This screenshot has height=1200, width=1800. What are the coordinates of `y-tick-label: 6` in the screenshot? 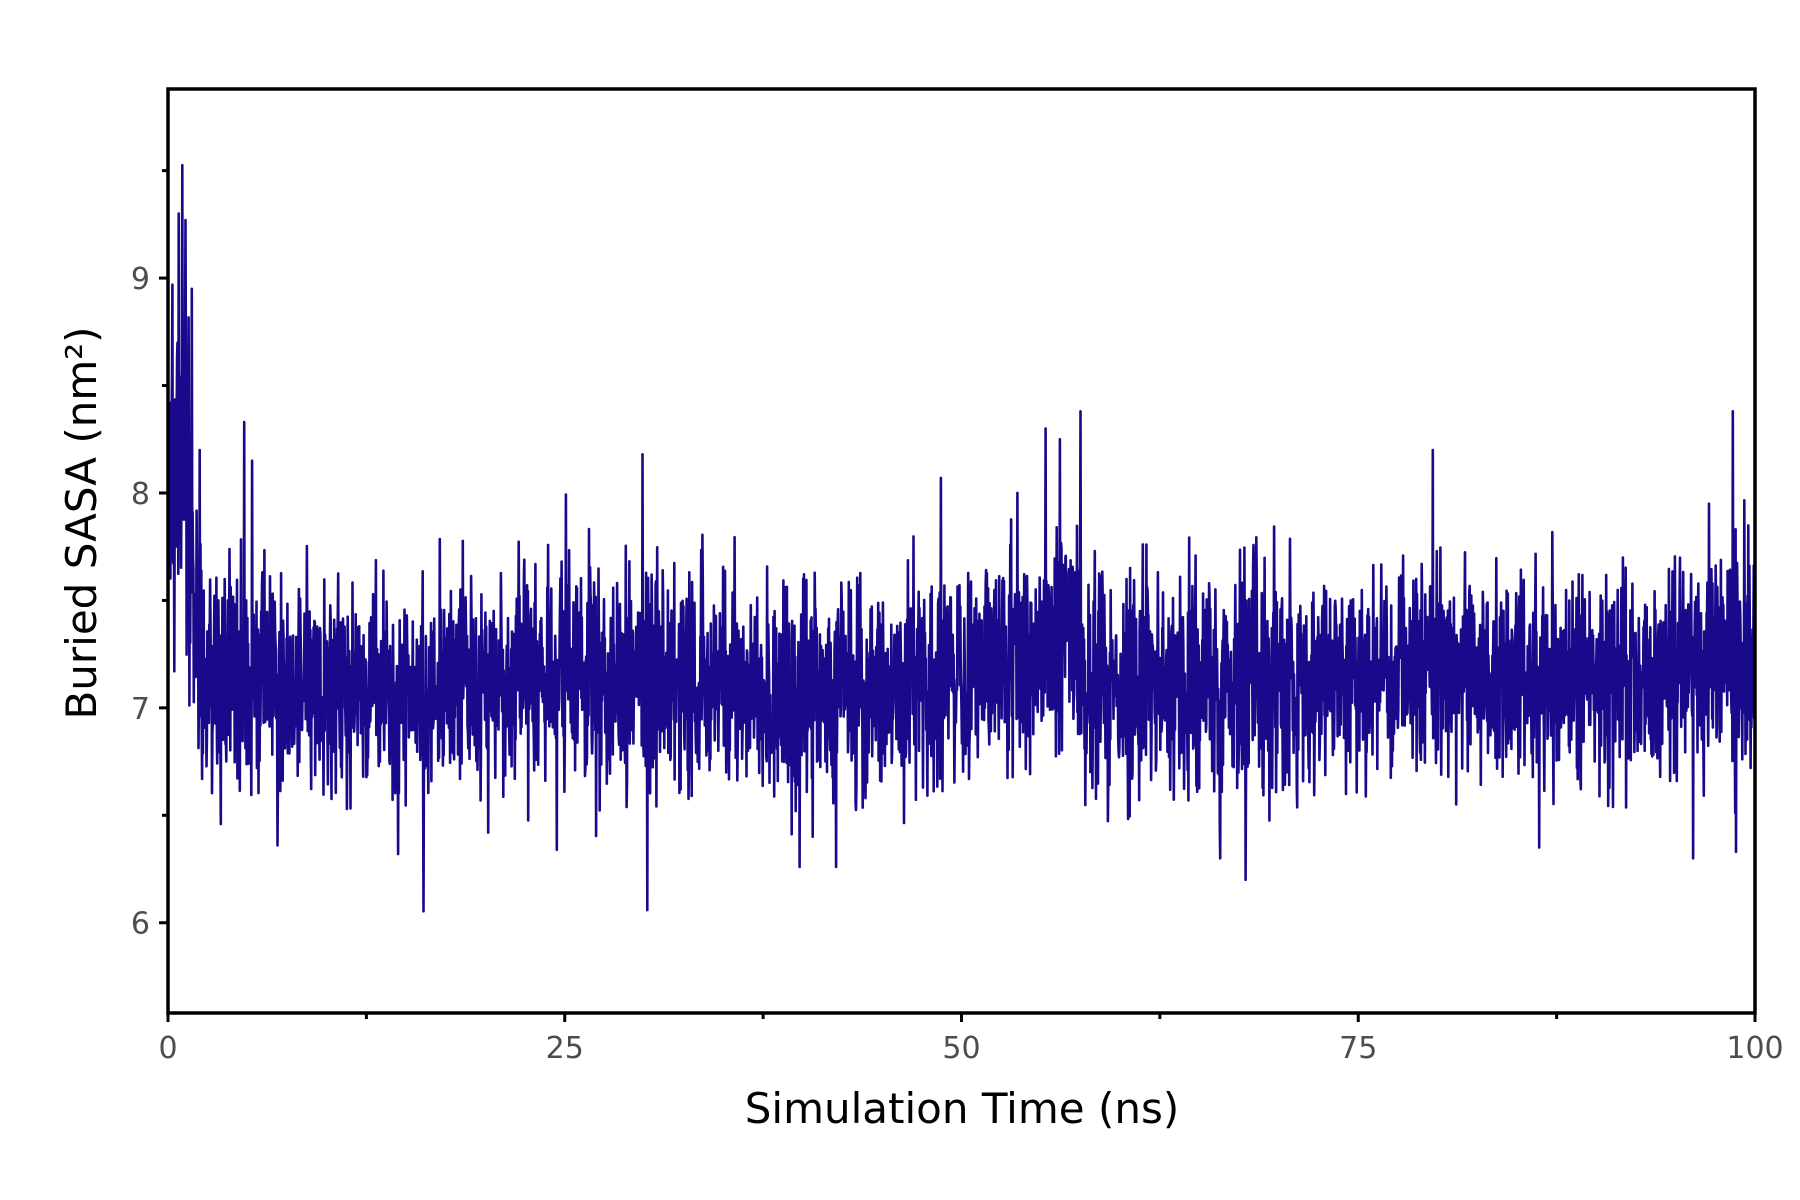 It's located at (140, 924).